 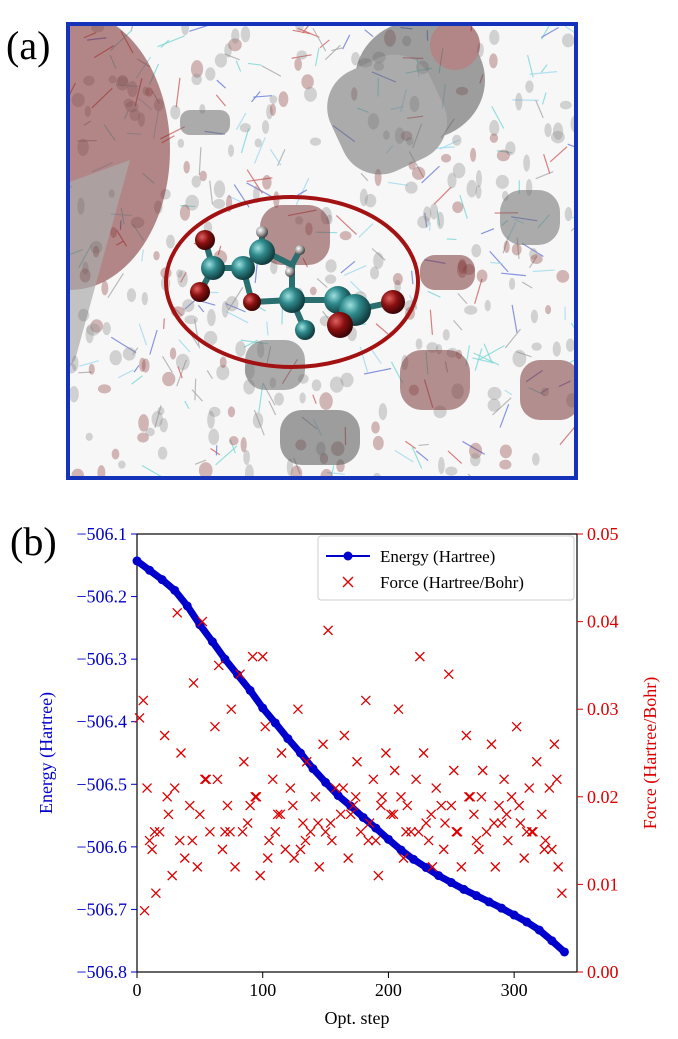 What do you see at coordinates (101, 597) in the screenshot?
I see `y-left-tick-label: −506.2` at bounding box center [101, 597].